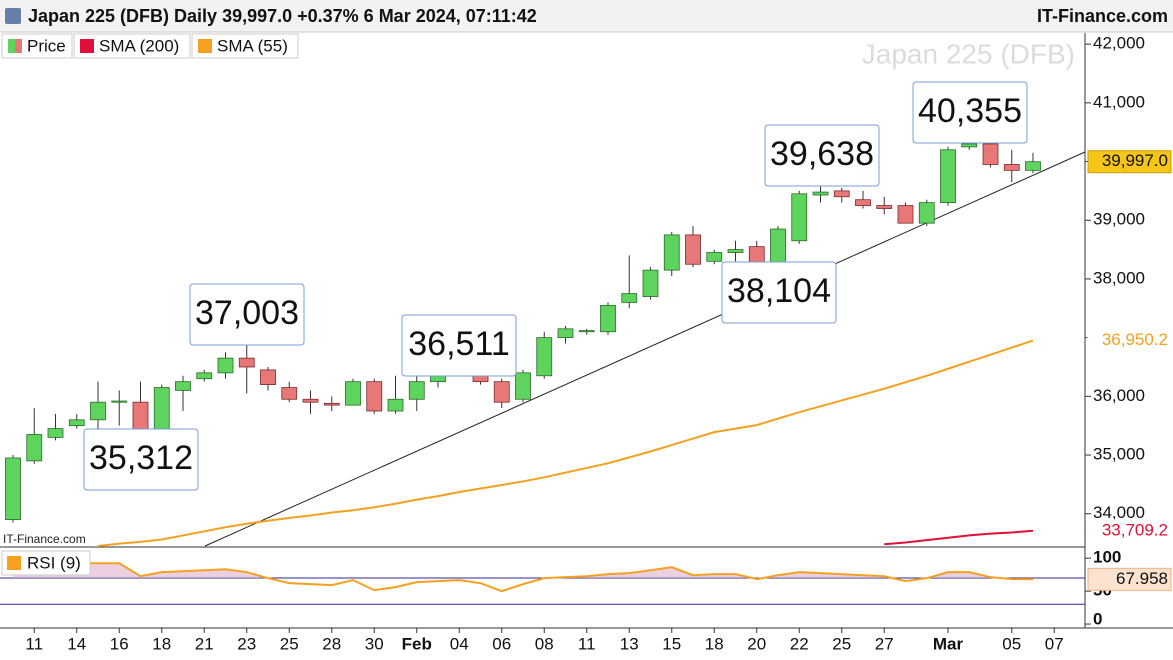 The image size is (1173, 660). Describe the element at coordinates (1119, 512) in the screenshot. I see `y-tick-label: 34,000` at that location.